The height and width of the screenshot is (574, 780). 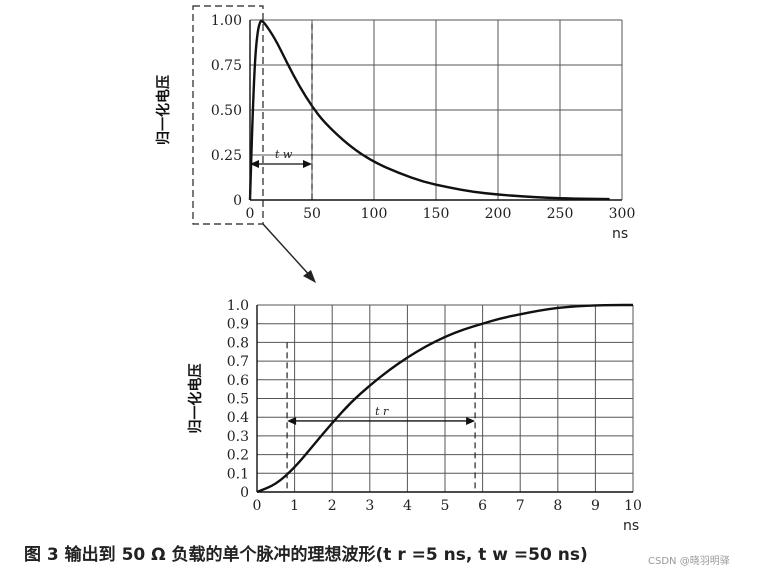 I want to click on top-y-tick-label: 0.25, so click(x=226, y=156).